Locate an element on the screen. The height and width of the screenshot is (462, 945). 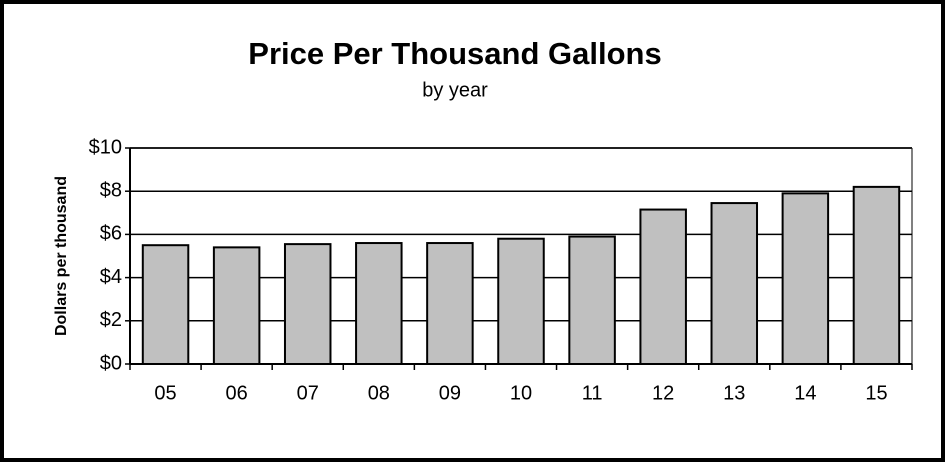
x-tick-label: 05 is located at coordinates (165, 393).